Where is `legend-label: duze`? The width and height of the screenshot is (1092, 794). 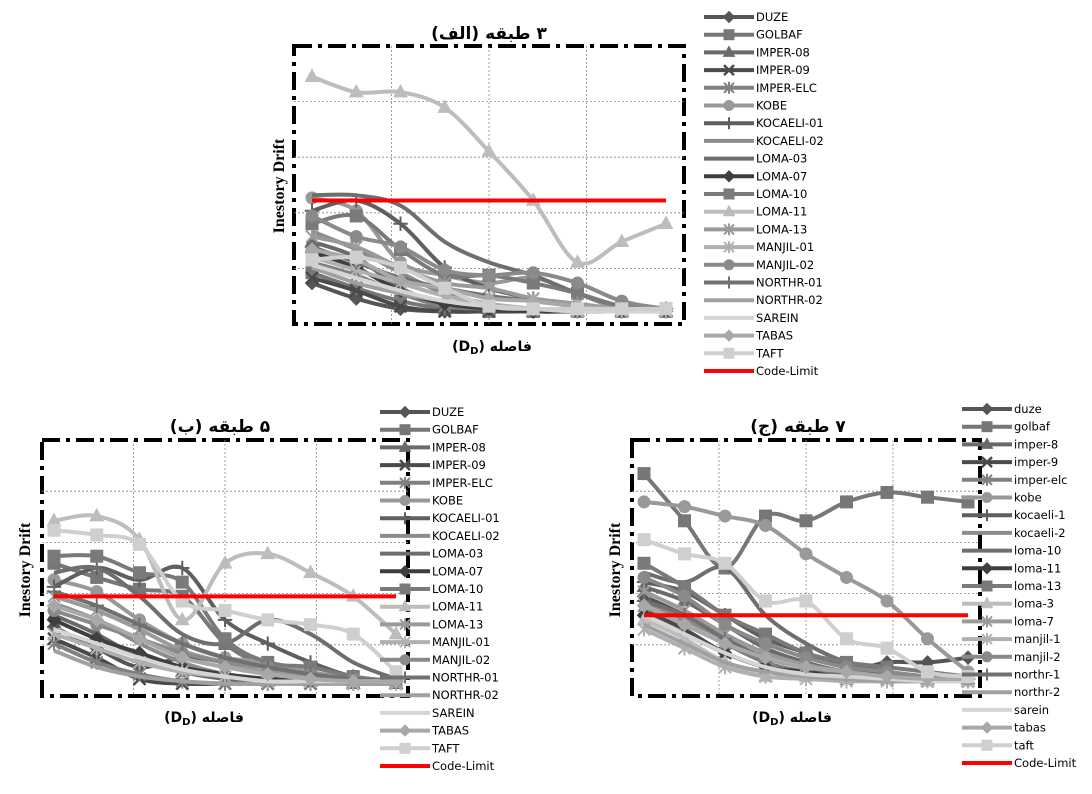 legend-label: duze is located at coordinates (1028, 409).